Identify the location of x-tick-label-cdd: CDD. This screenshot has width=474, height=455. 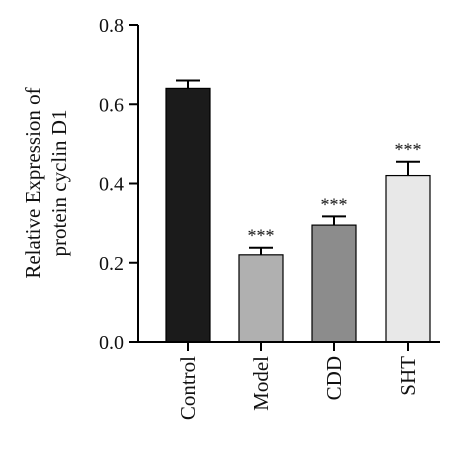
(334, 378).